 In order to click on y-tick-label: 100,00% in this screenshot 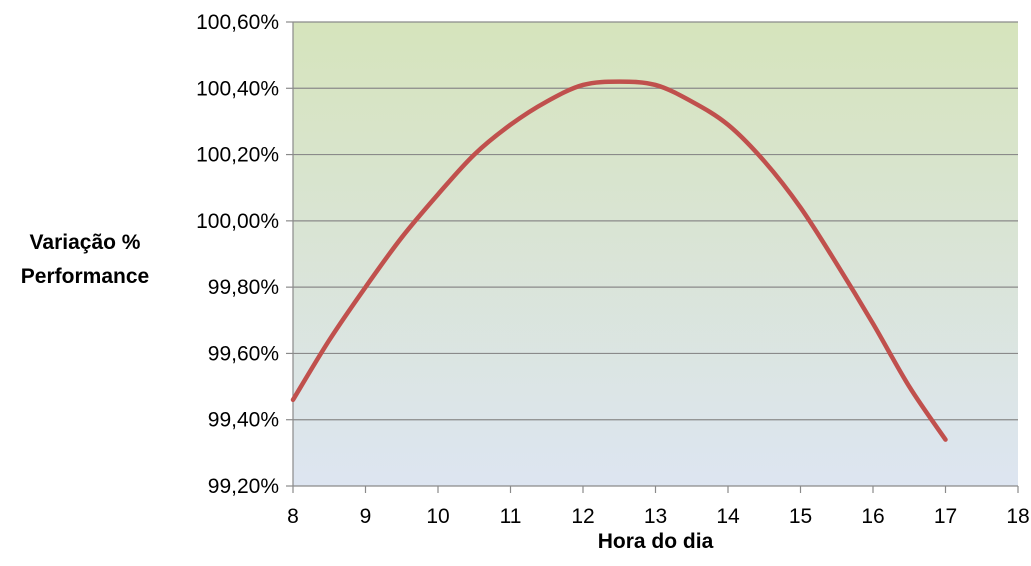, I will do `click(237, 221)`.